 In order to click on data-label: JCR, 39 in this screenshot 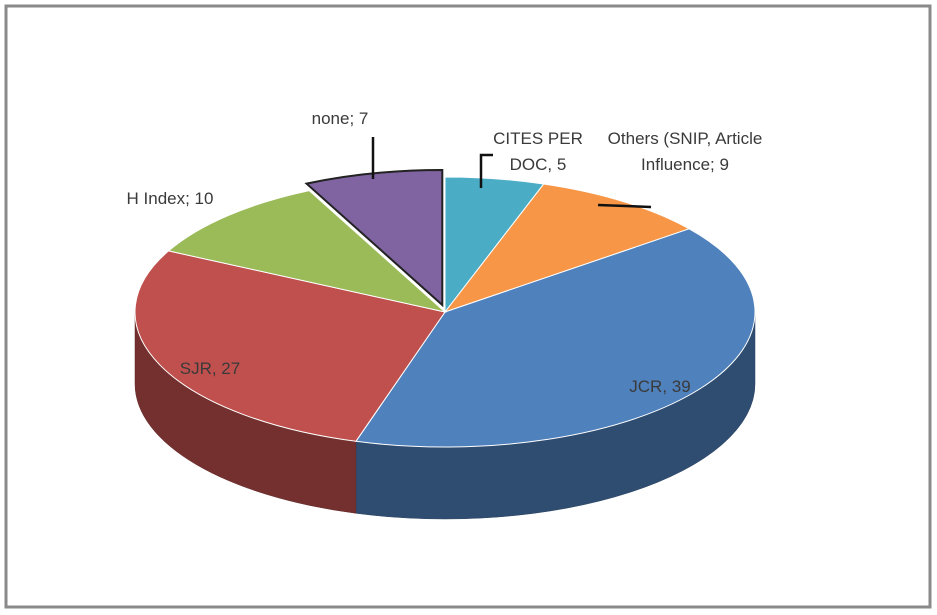, I will do `click(660, 386)`.